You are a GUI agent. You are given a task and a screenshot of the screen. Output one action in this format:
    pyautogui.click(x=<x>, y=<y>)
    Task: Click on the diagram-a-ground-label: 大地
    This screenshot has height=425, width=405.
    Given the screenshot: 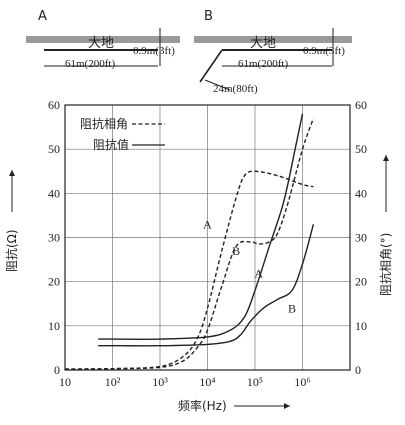 What is the action you would take?
    pyautogui.click(x=101, y=43)
    